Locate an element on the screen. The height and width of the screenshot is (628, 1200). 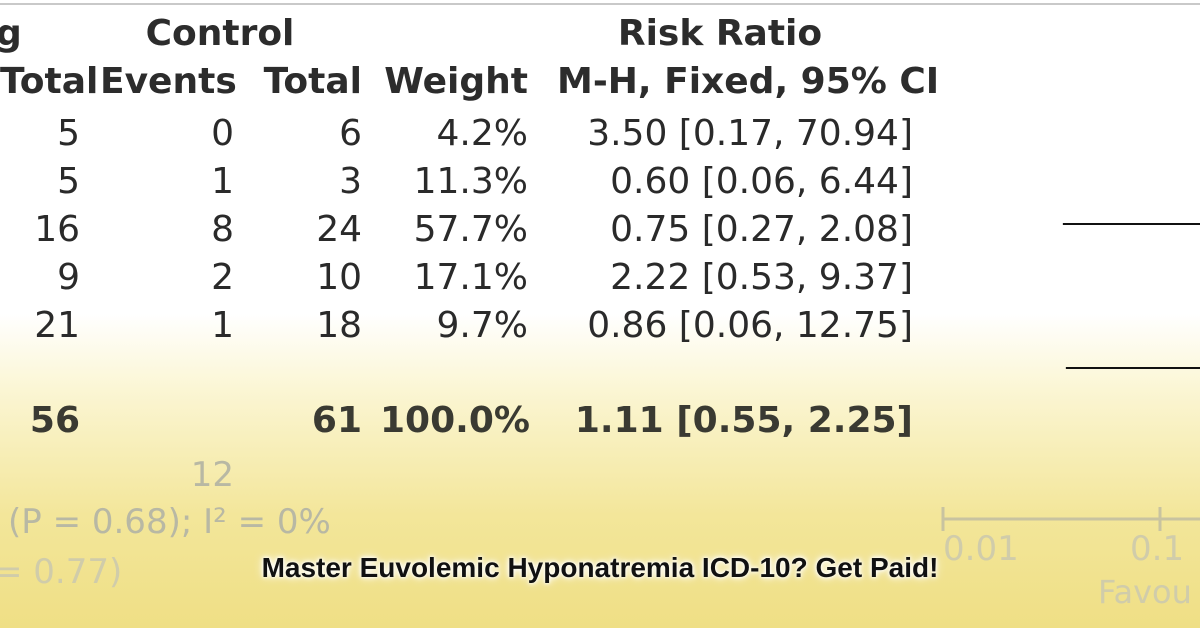
cell-ci: 0.86 [0.06, 12.75] is located at coordinates (750, 325).